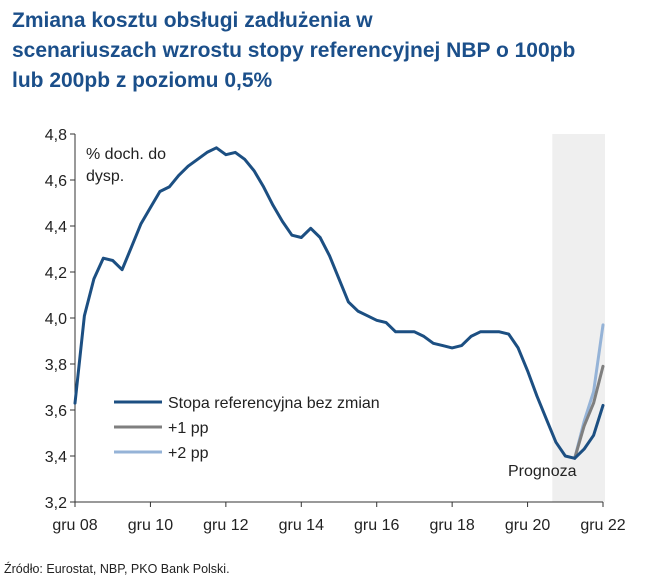  I want to click on source-note: Źródło: Eurostat, NBP, PKO Bank Polski., so click(117, 569).